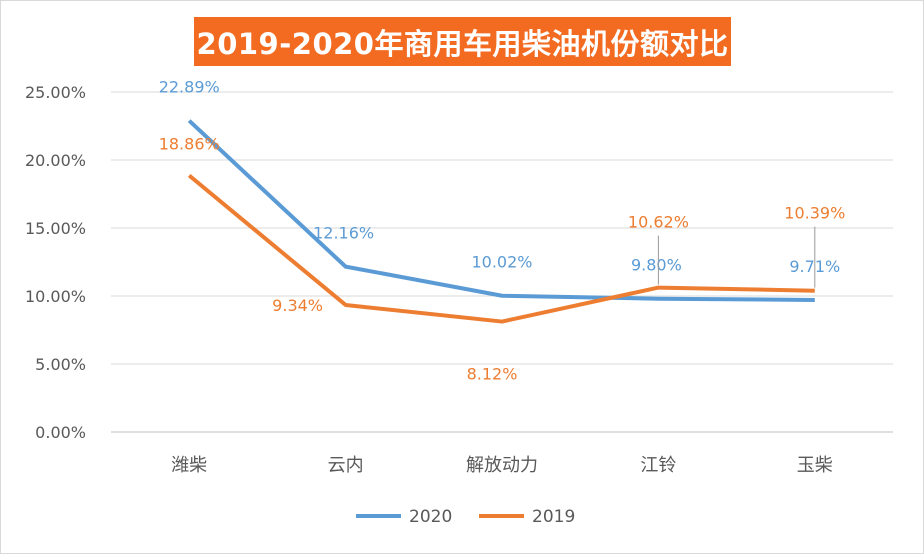 Image resolution: width=924 pixels, height=554 pixels. What do you see at coordinates (656, 265) in the screenshot?
I see `data-label: 9.80%` at bounding box center [656, 265].